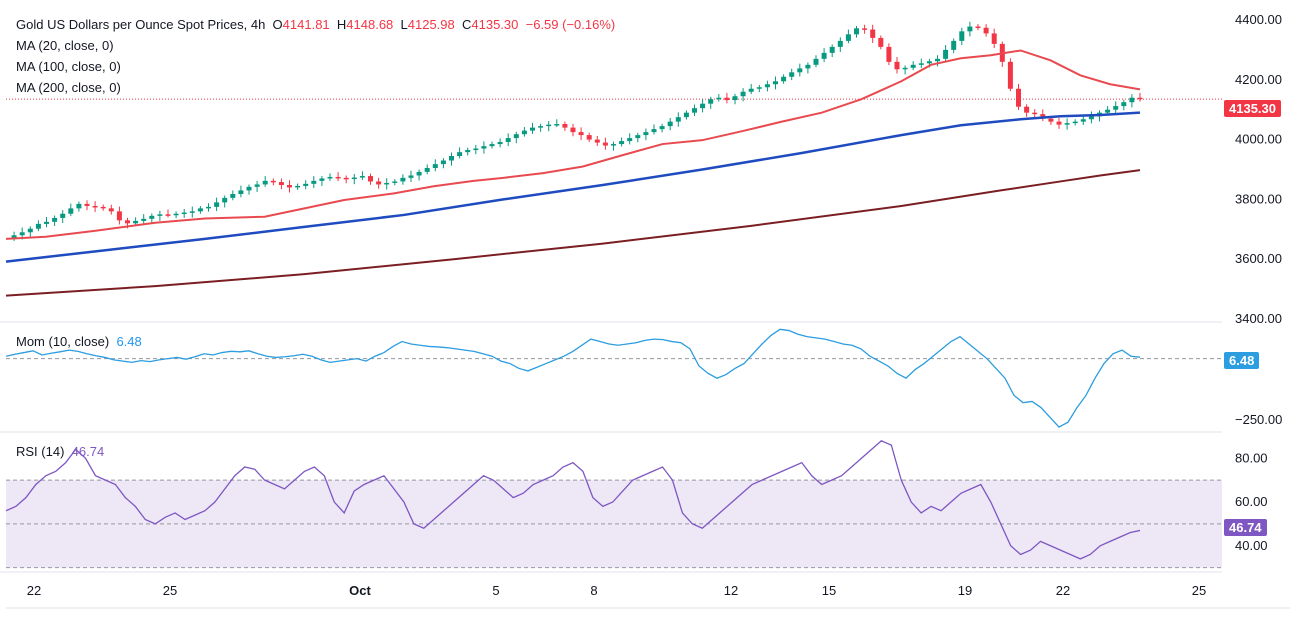 The width and height of the screenshot is (1303, 623). I want to click on low-value: 4125.98, so click(431, 24).